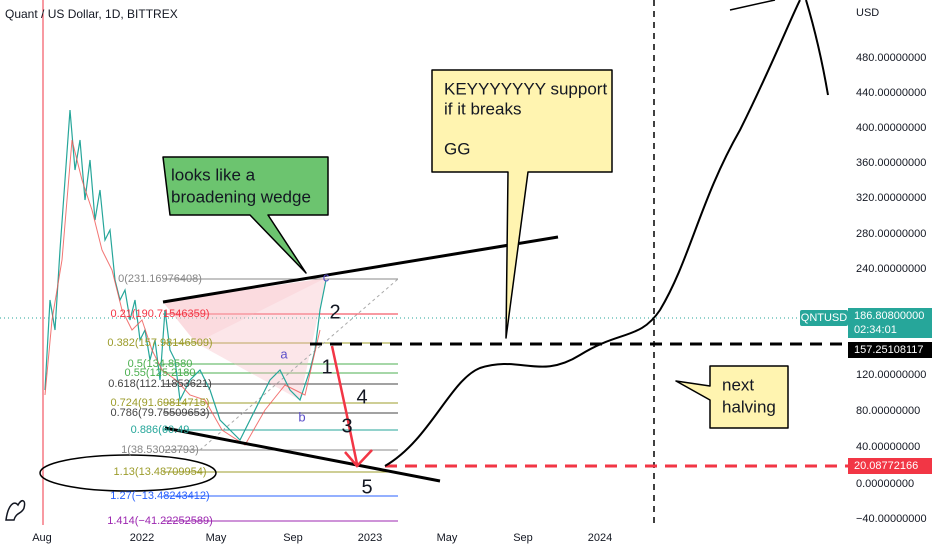  Describe the element at coordinates (159, 343) in the screenshot. I see `fib-label: 0.382(157.98146509)` at that location.